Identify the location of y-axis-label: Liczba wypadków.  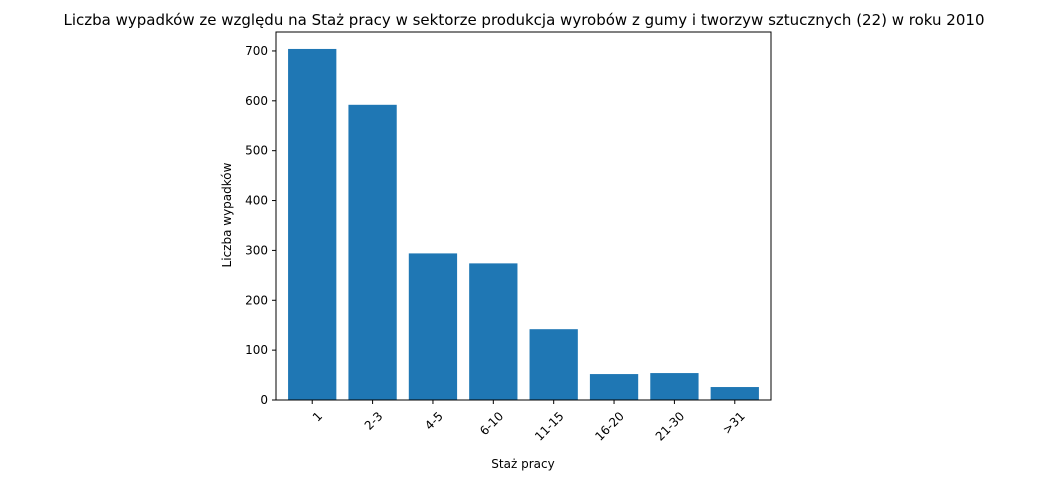
(227, 214).